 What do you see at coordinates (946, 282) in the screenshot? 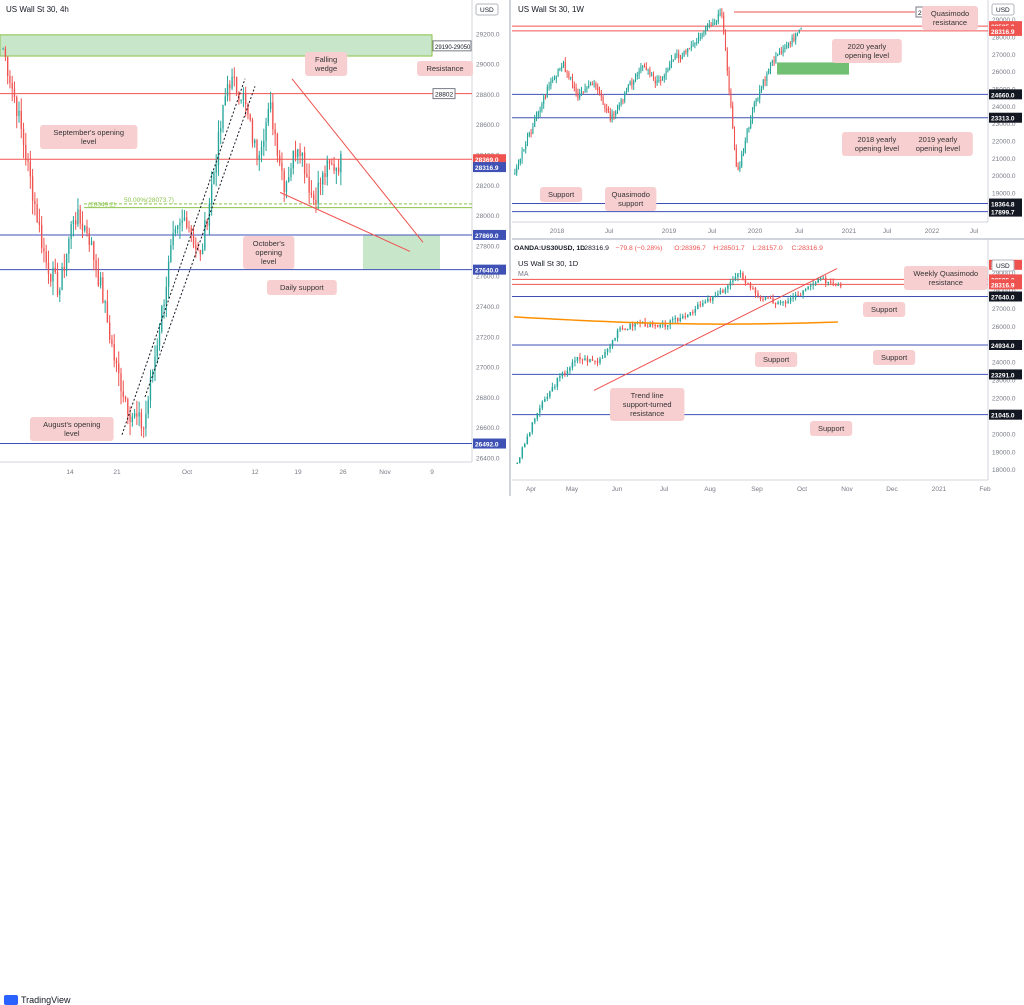
I see `annotation-weekly-qm: resistance` at bounding box center [946, 282].